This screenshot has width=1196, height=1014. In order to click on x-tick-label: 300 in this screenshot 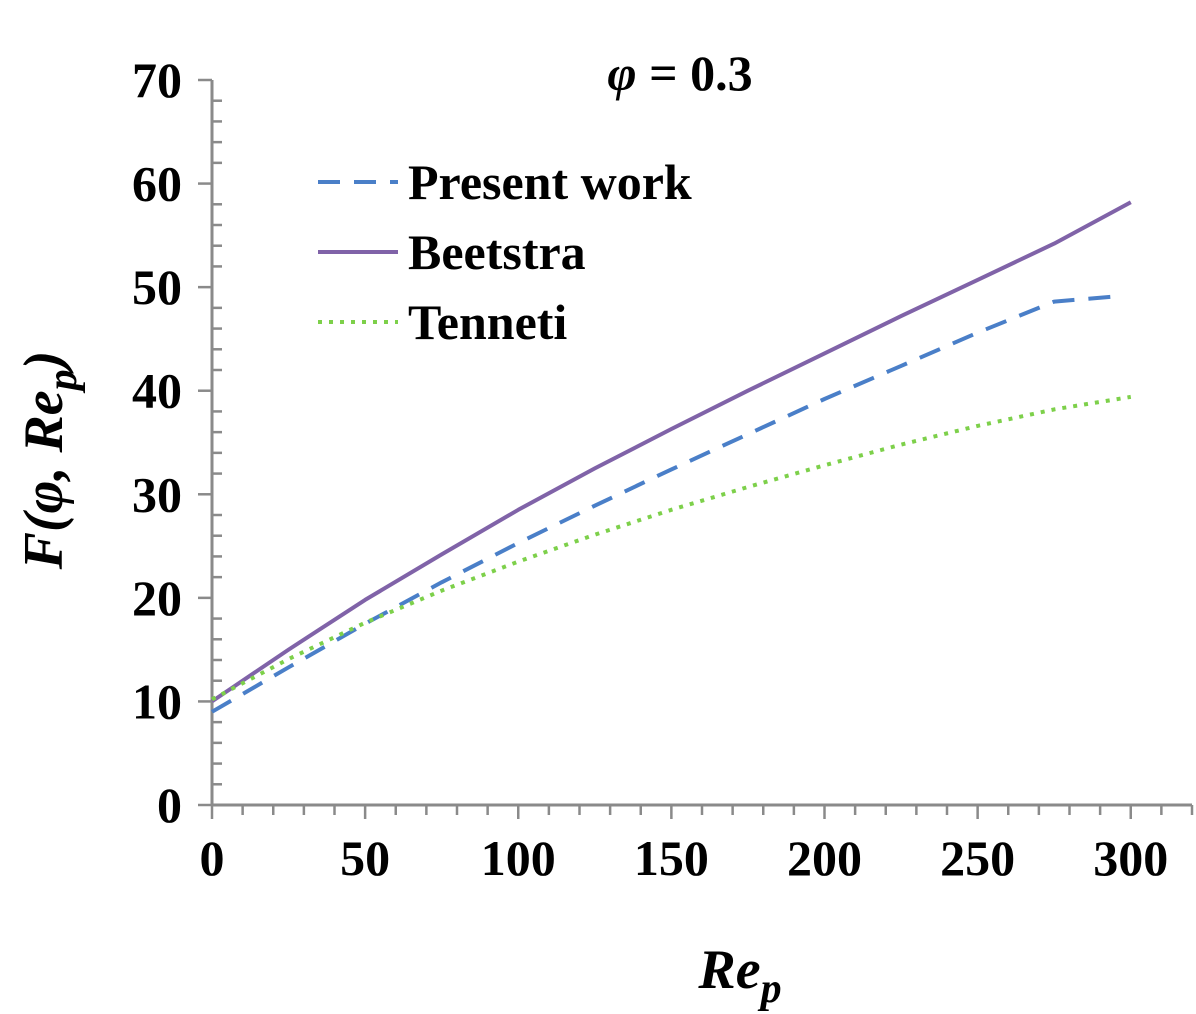, I will do `click(1130, 858)`.